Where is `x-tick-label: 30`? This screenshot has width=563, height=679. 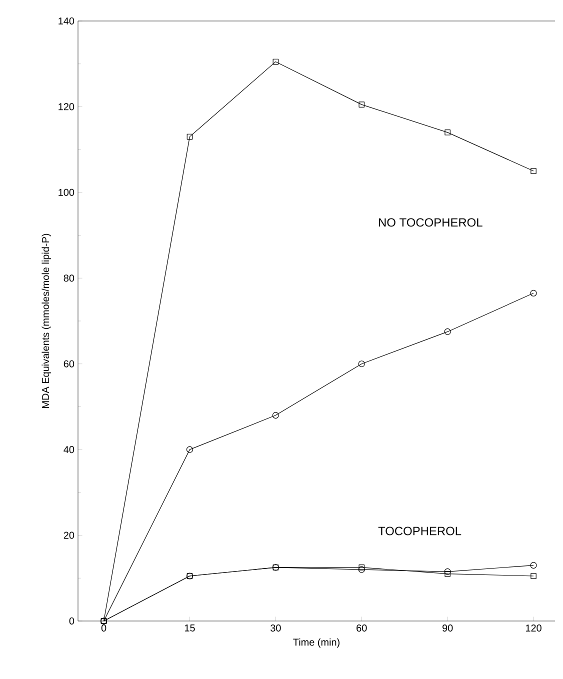
x-tick-label: 30 is located at coordinates (275, 628).